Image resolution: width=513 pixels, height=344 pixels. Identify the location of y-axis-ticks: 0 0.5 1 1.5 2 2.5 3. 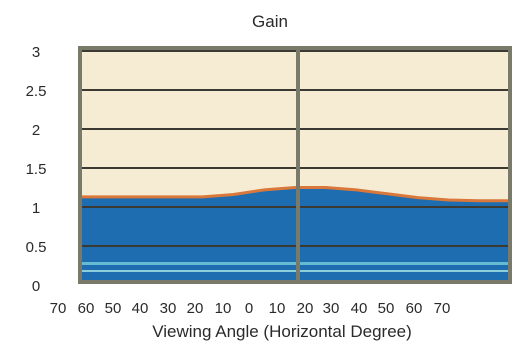
(36, 169).